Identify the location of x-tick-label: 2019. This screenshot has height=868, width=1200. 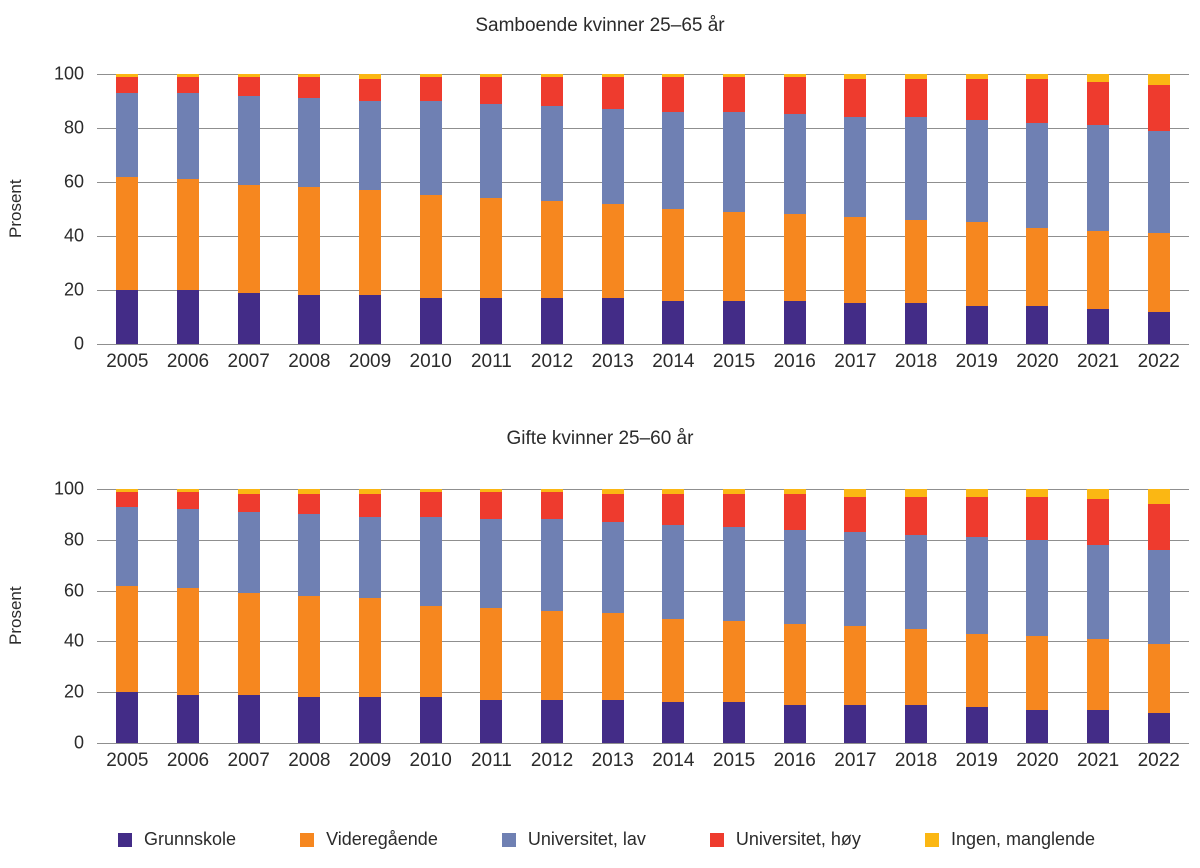
(976, 760).